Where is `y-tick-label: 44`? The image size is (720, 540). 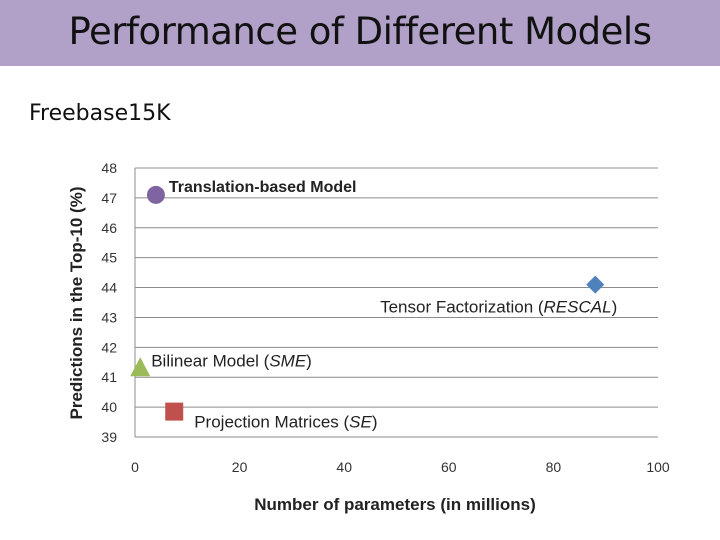 y-tick-label: 44 is located at coordinates (109, 288).